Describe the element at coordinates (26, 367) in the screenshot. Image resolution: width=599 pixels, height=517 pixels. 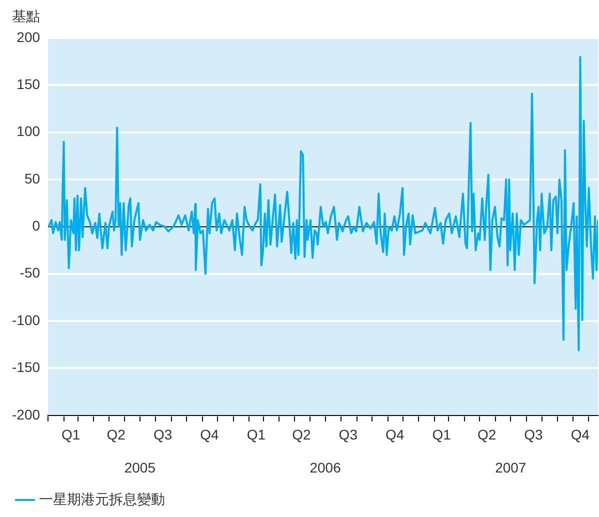
I see `y-tick-label: -150` at that location.